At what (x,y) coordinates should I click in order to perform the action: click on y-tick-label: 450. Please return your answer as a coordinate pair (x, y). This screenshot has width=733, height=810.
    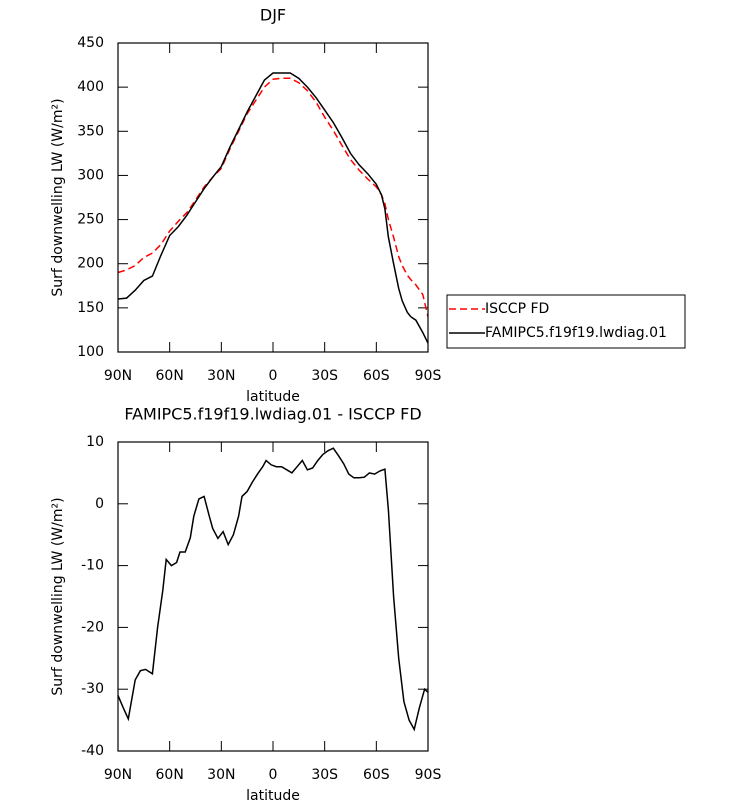
    Looking at the image, I should click on (90, 43).